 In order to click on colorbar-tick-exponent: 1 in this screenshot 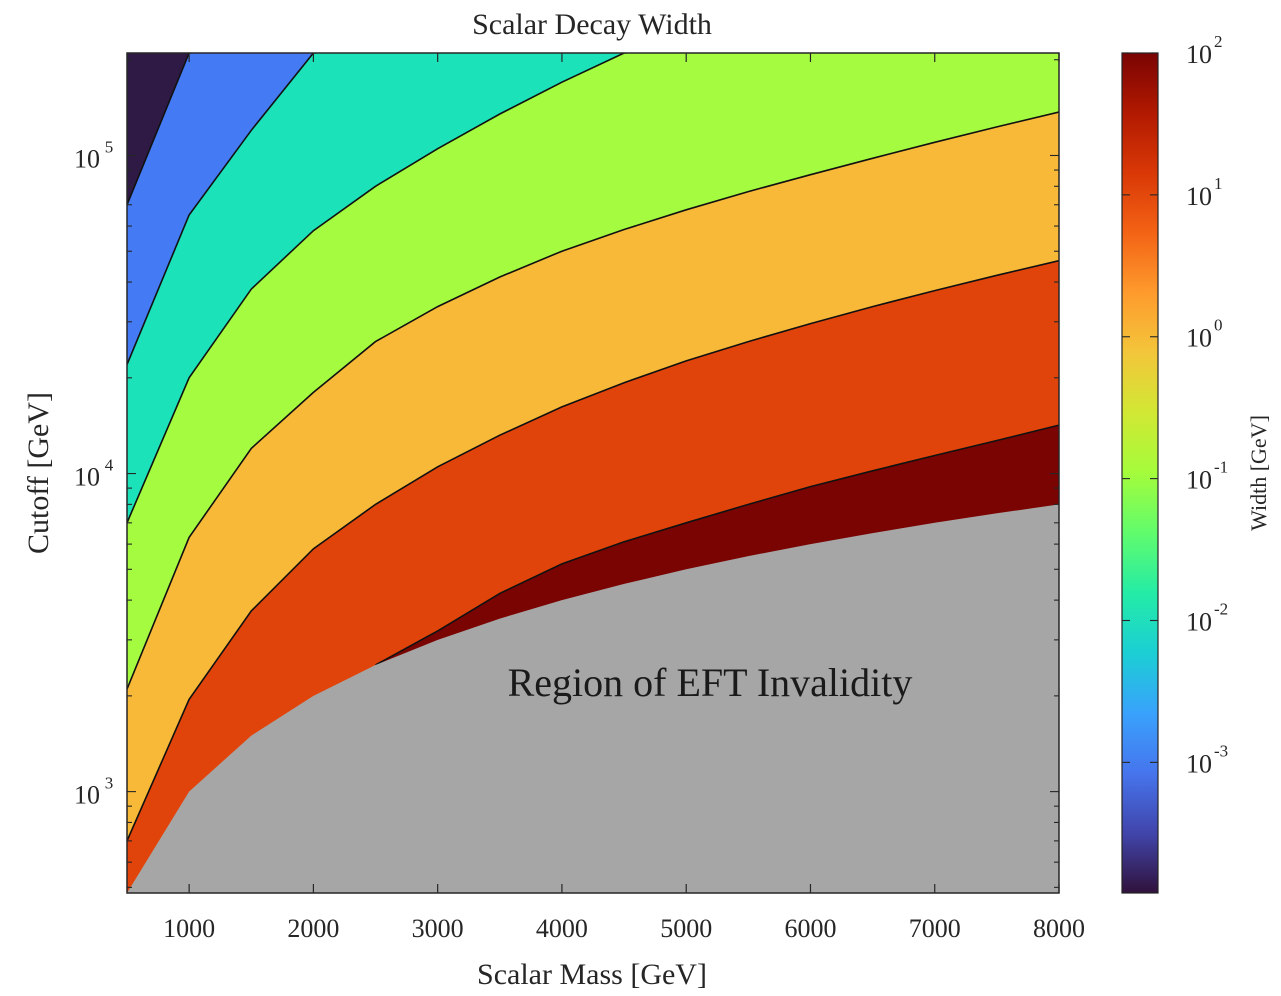, I will do `click(1218, 183)`.